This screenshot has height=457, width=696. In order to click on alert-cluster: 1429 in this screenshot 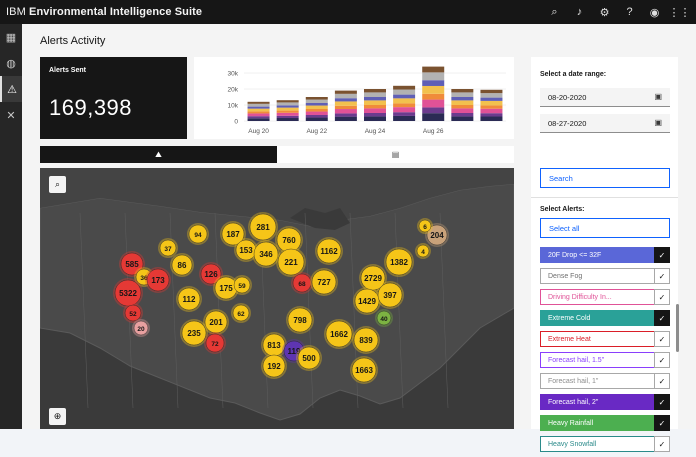, I will do `click(367, 301)`.